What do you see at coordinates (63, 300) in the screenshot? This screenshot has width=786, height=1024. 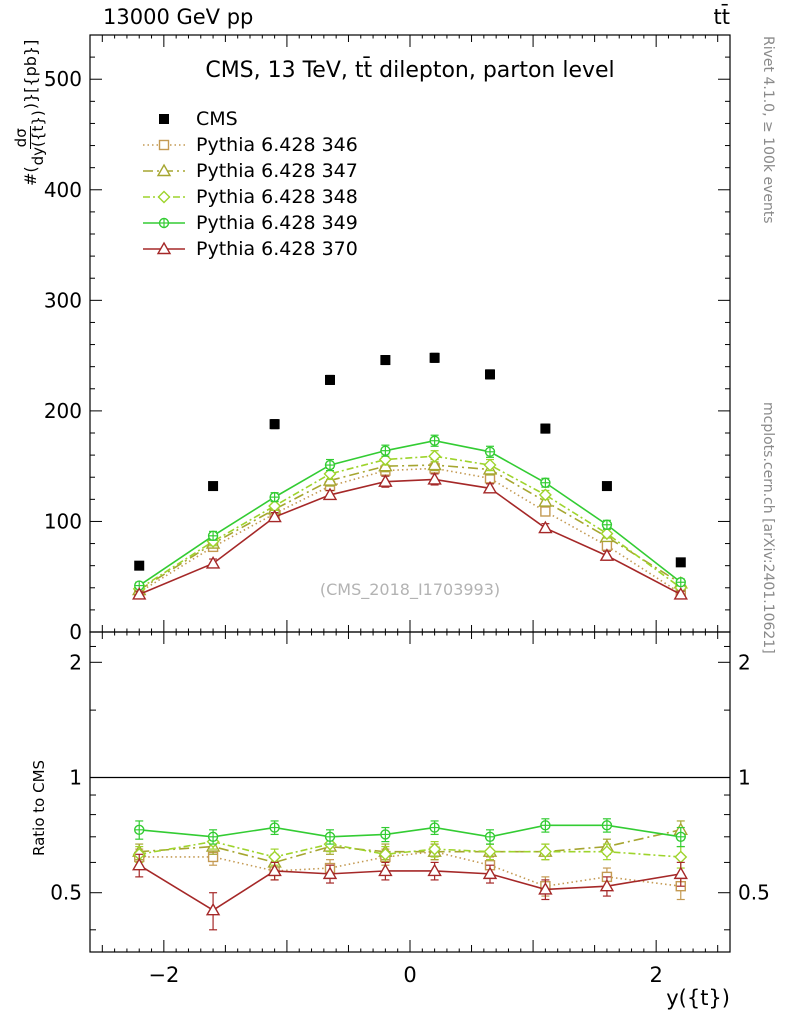 I see `svg-text: 300` at bounding box center [63, 300].